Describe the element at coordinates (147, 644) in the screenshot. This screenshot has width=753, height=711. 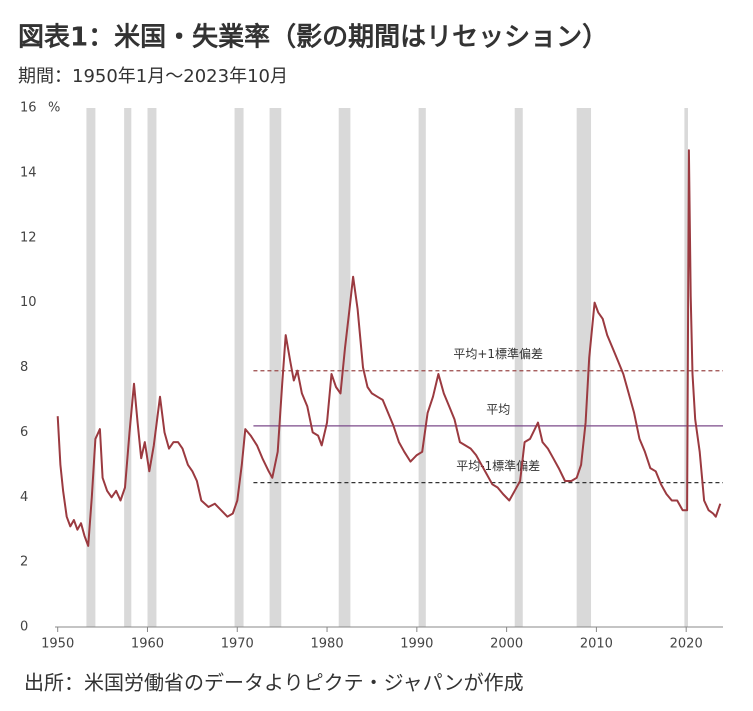
I see `x-tick-label: 1960` at that location.